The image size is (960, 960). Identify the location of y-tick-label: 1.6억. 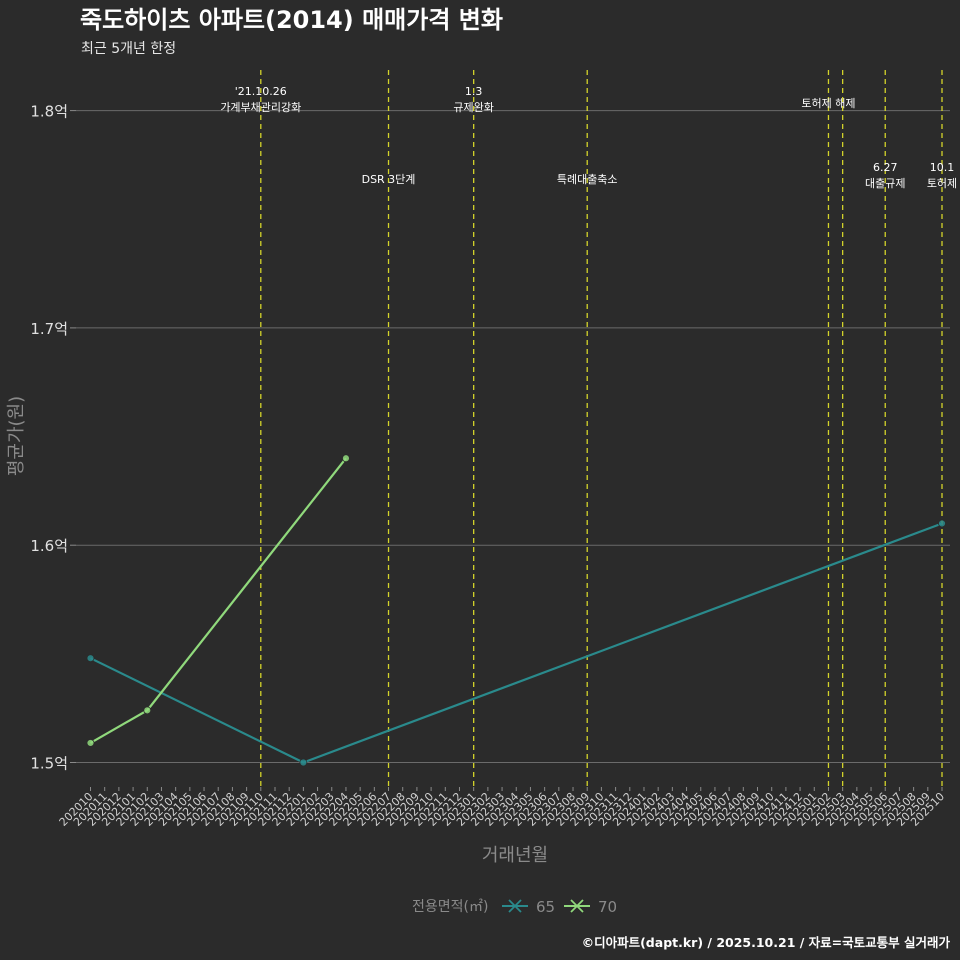
(49, 546).